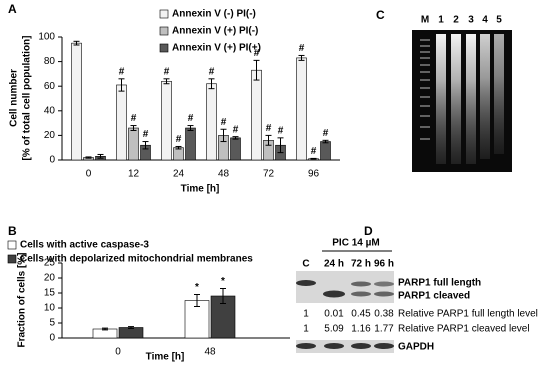  Describe the element at coordinates (368, 231) in the screenshot. I see `panel-label: D` at that location.